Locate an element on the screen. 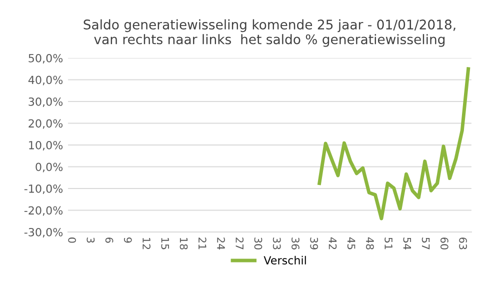 The width and height of the screenshot is (486, 290). y-tick-label: 0,0% is located at coordinates (49, 167).